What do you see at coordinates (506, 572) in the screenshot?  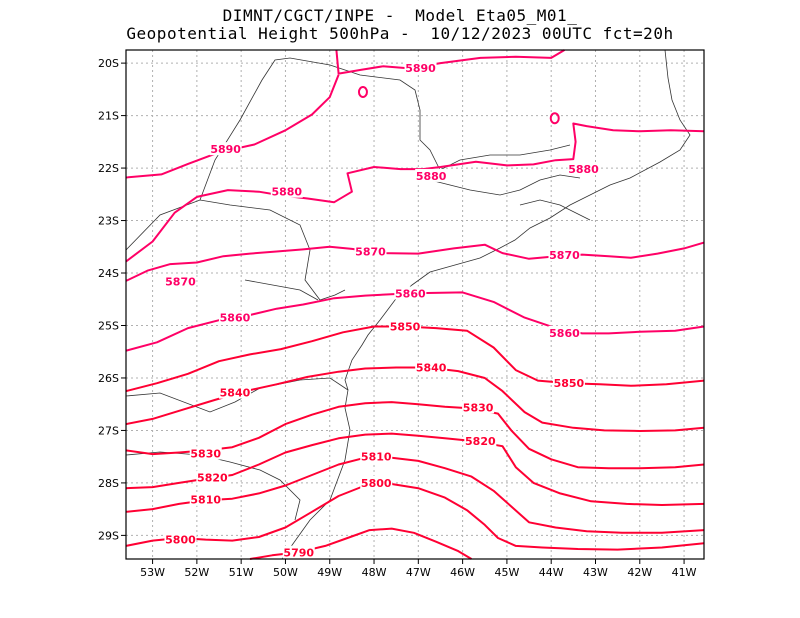 I see `x-tick-label: 45W` at bounding box center [506, 572].